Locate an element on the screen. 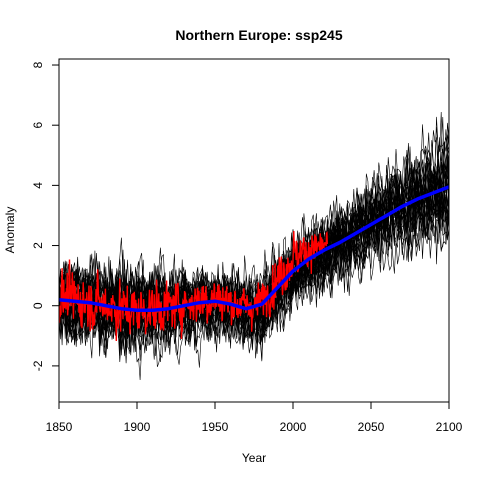 Image resolution: width=480 pixels, height=480 pixels. y-axis: -2 0 2 4 6 8 is located at coordinates (45, 216).